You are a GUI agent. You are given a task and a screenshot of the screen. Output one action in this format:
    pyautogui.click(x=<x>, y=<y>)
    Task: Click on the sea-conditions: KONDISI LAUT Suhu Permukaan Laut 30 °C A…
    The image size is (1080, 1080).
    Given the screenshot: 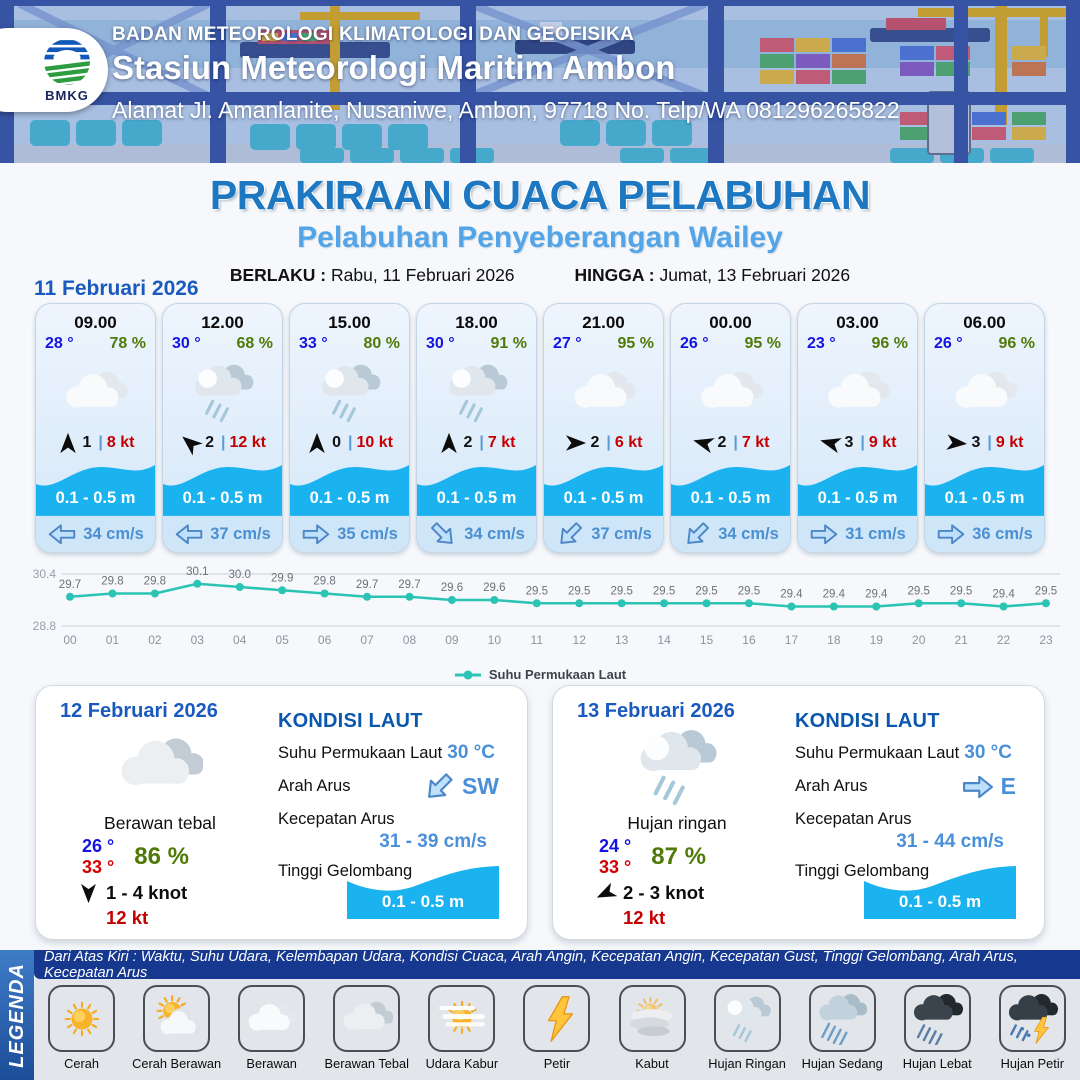 What is the action you would take?
    pyautogui.click(x=389, y=812)
    